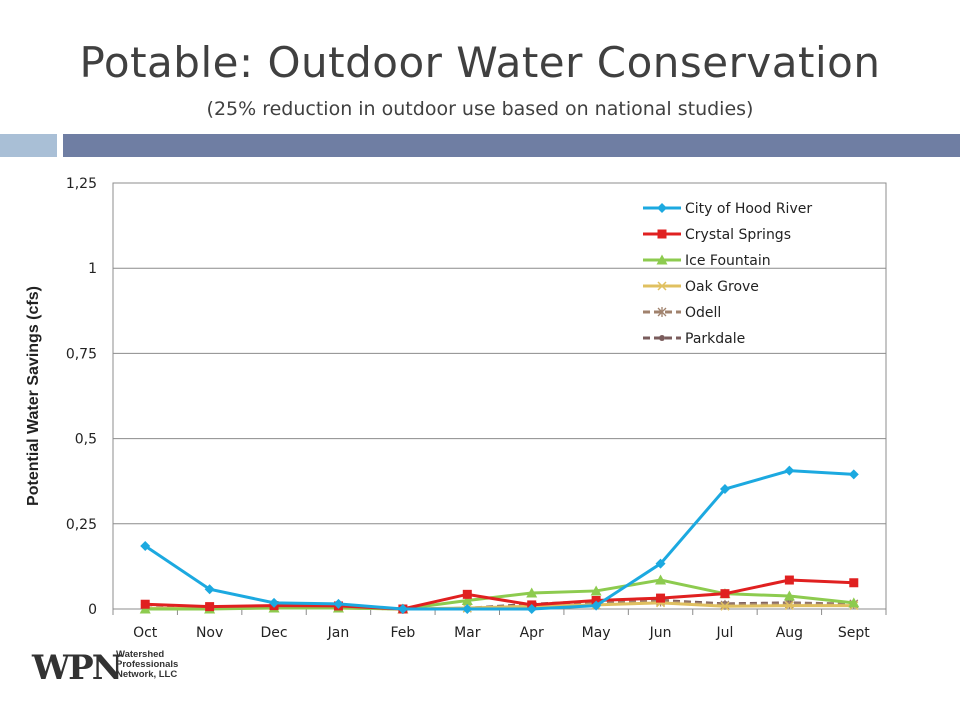 The height and width of the screenshot is (720, 960). What do you see at coordinates (725, 633) in the screenshot?
I see `x-tick-label: Jul` at bounding box center [725, 633].